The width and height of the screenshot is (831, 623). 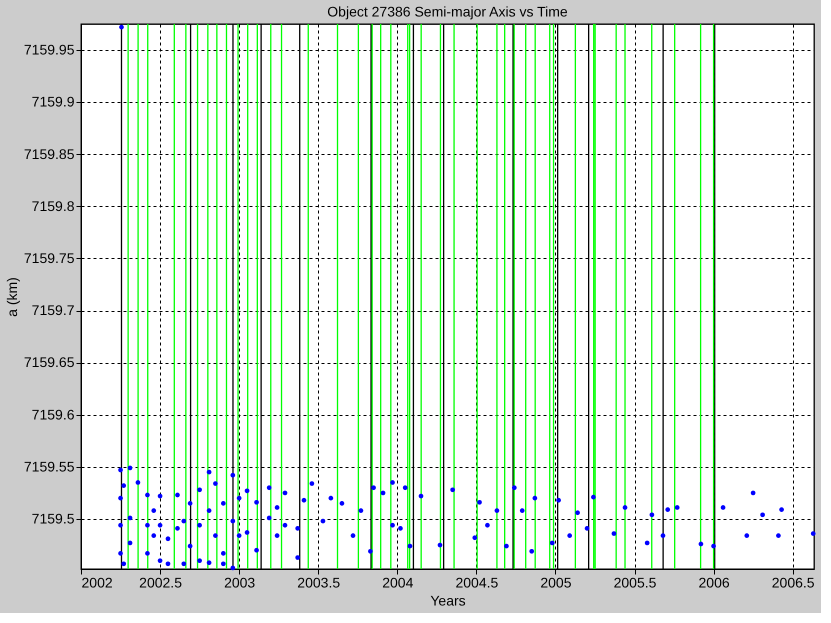 I want to click on x-tick-label: 2003, so click(x=240, y=582).